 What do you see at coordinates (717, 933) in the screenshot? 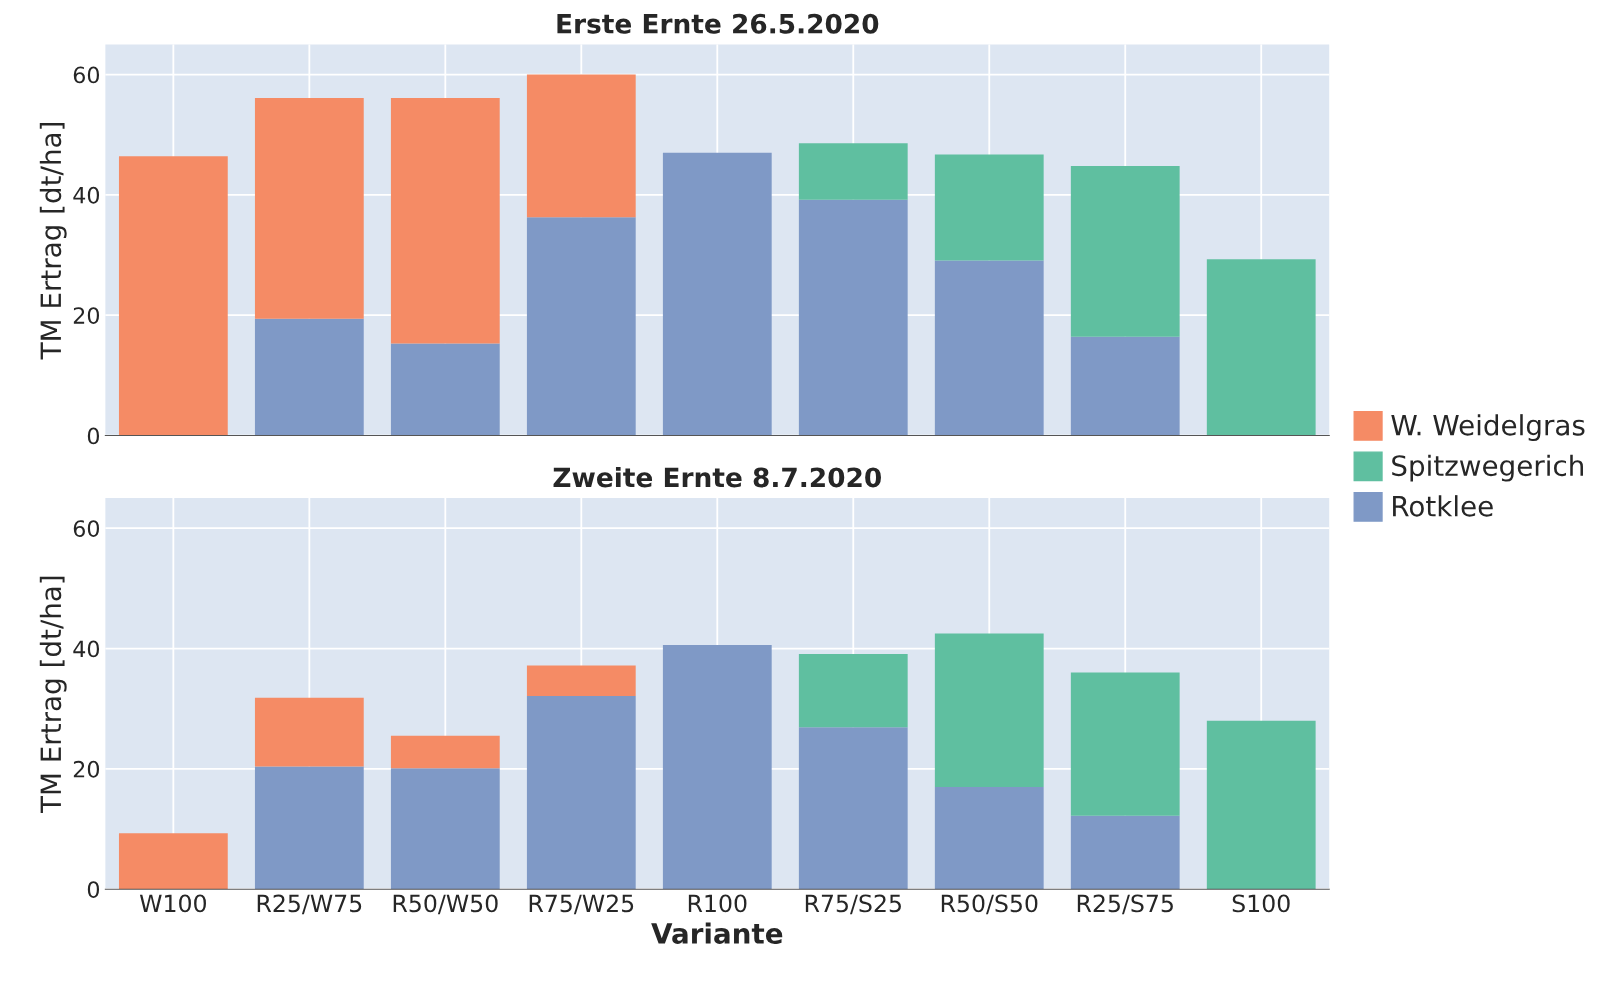
I see `x-axis-title: Variante` at bounding box center [717, 933].